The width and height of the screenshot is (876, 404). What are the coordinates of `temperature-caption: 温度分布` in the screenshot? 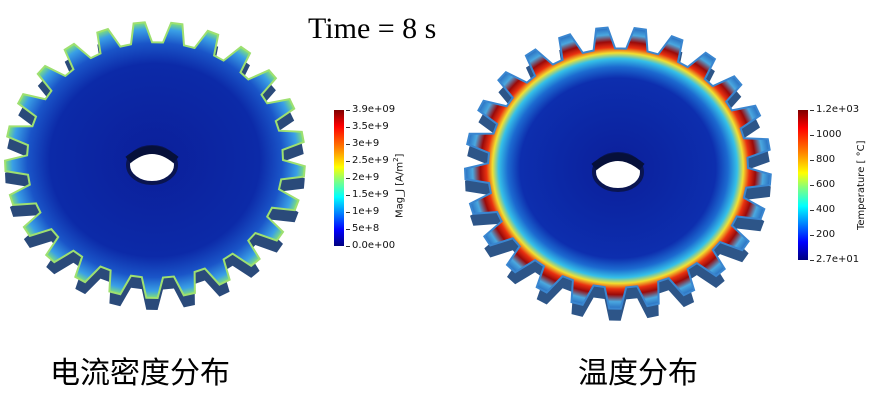 It's located at (638, 373).